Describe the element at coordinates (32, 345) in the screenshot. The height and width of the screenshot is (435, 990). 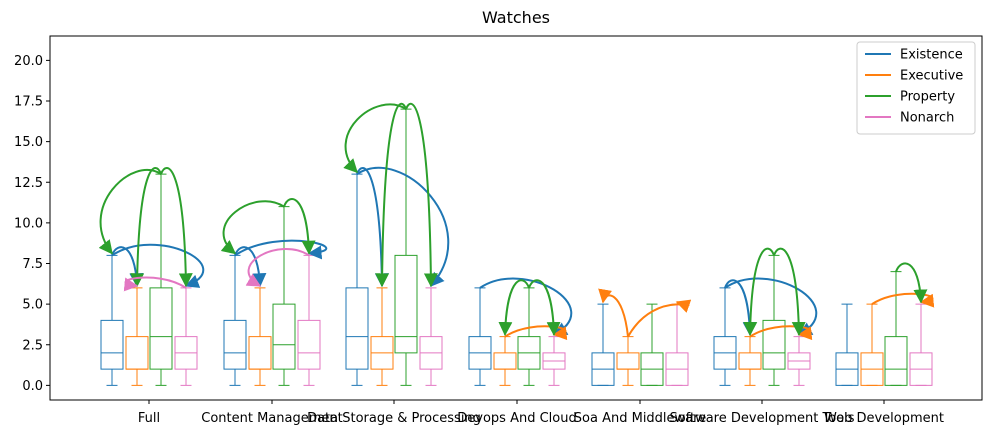
I see `y-tick-label: 2.5` at that location.